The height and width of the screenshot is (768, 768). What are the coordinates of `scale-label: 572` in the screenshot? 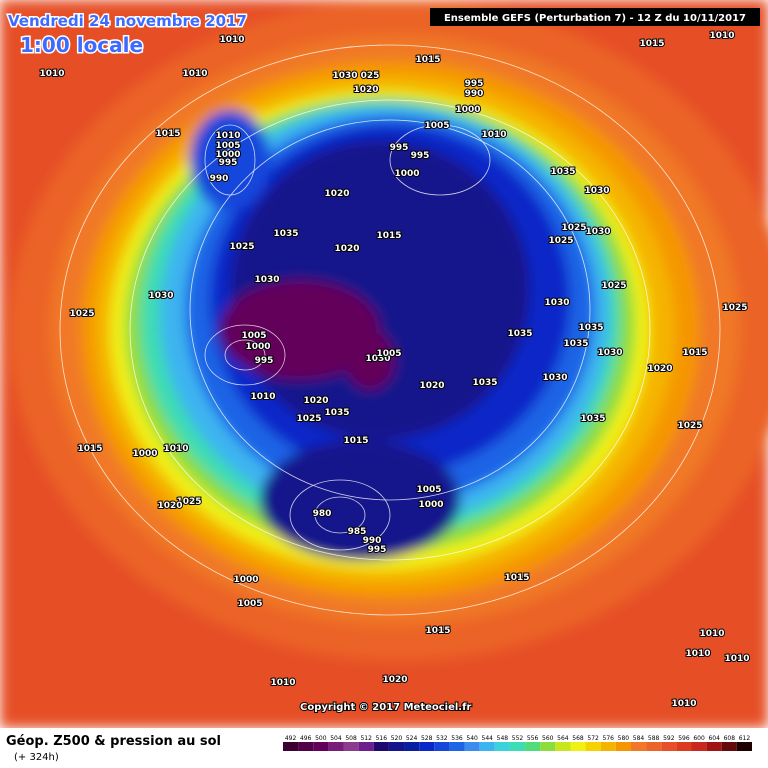 It's located at (593, 738).